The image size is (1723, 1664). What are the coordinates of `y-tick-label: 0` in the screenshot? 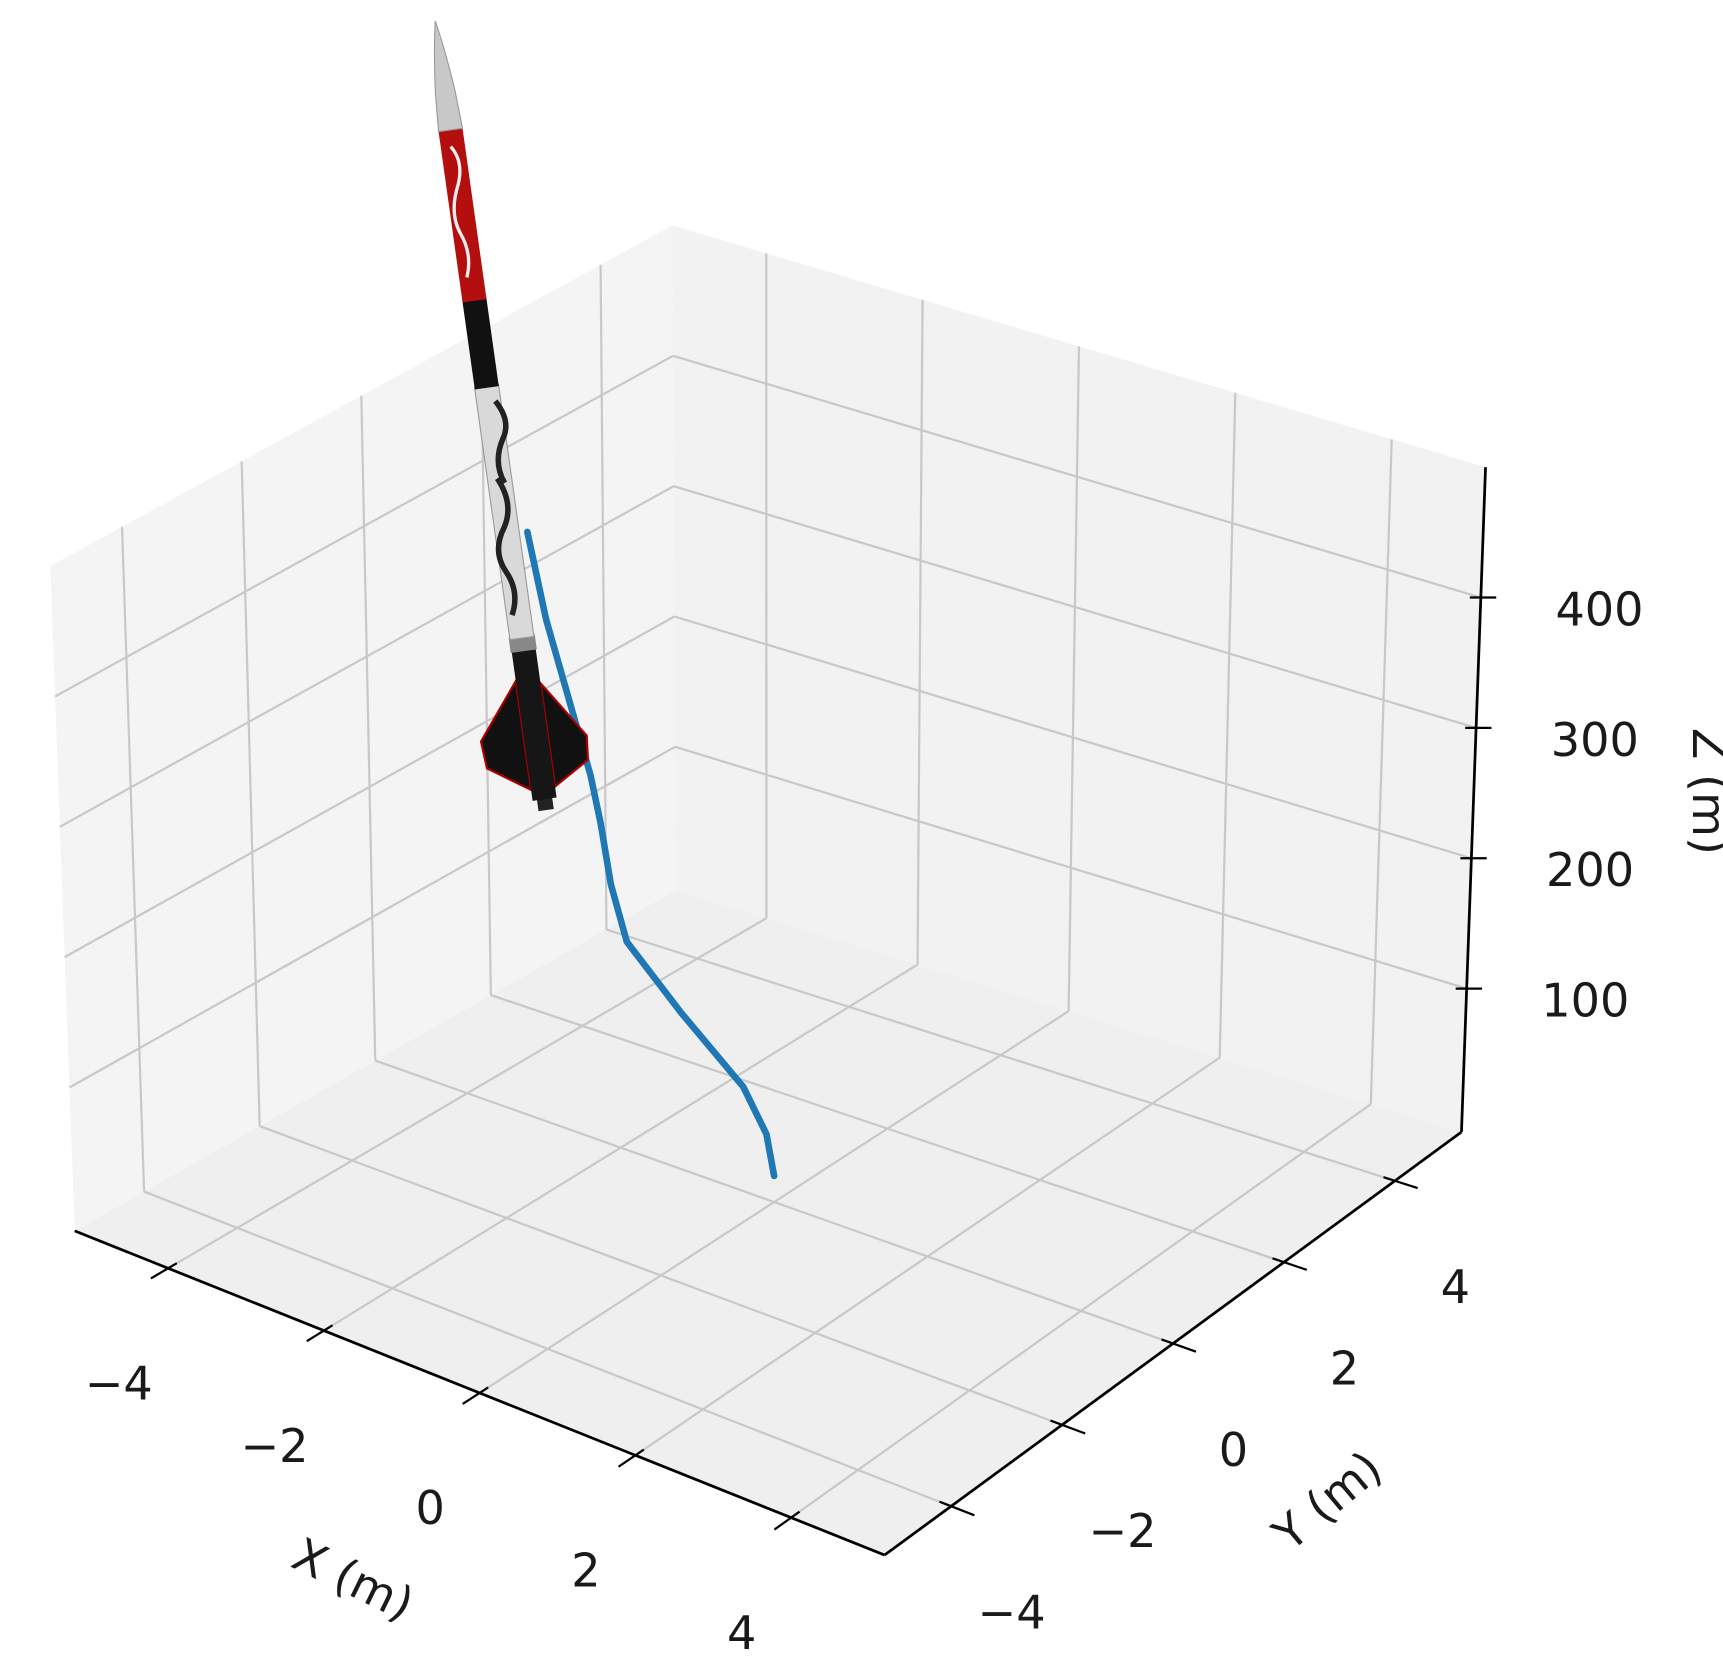 It's located at (1233, 1450).